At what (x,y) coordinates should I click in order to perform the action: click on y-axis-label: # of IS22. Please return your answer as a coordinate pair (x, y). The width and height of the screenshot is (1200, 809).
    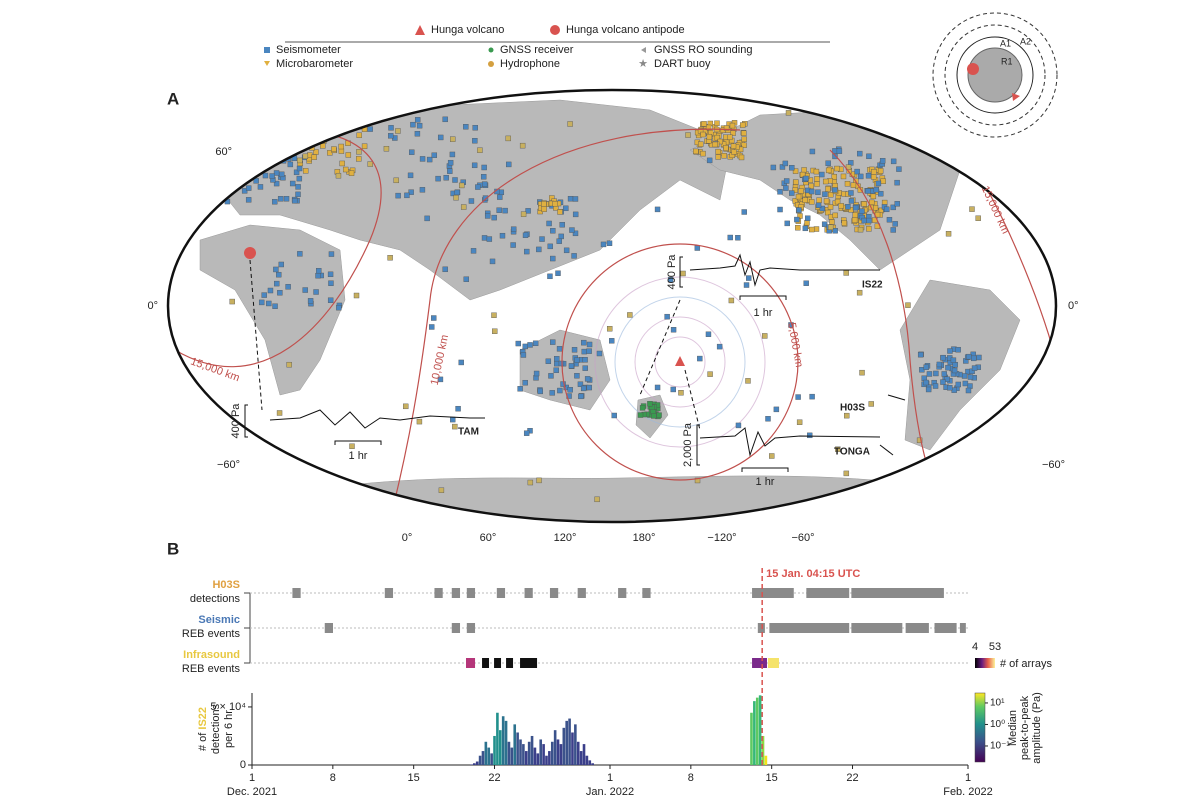
    Looking at the image, I should click on (203, 729).